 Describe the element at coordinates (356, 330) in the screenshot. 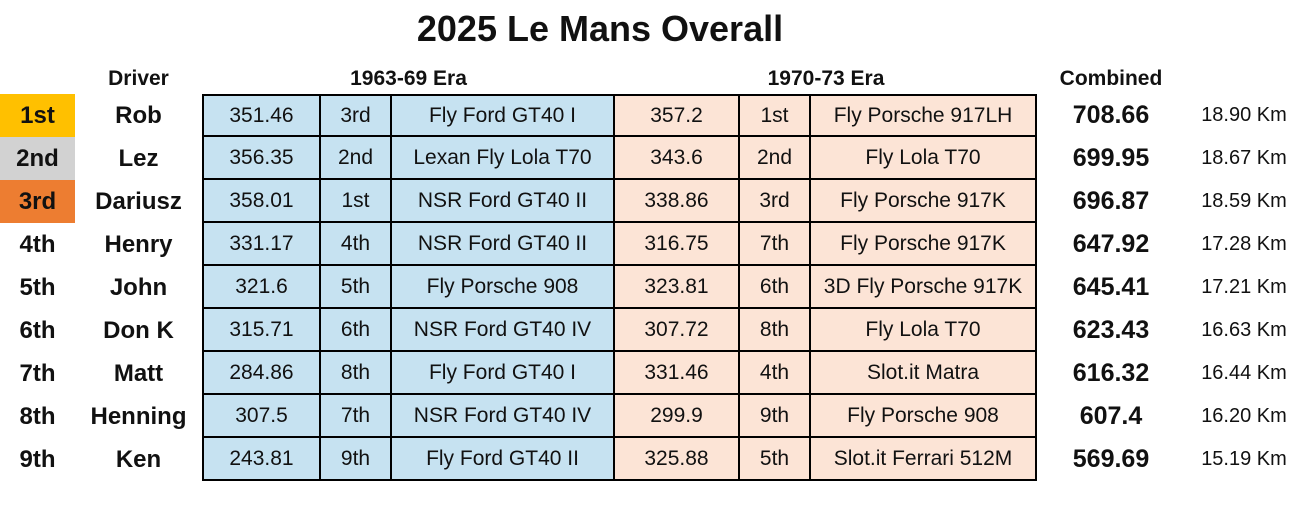

I see `era1-position: 6th` at that location.